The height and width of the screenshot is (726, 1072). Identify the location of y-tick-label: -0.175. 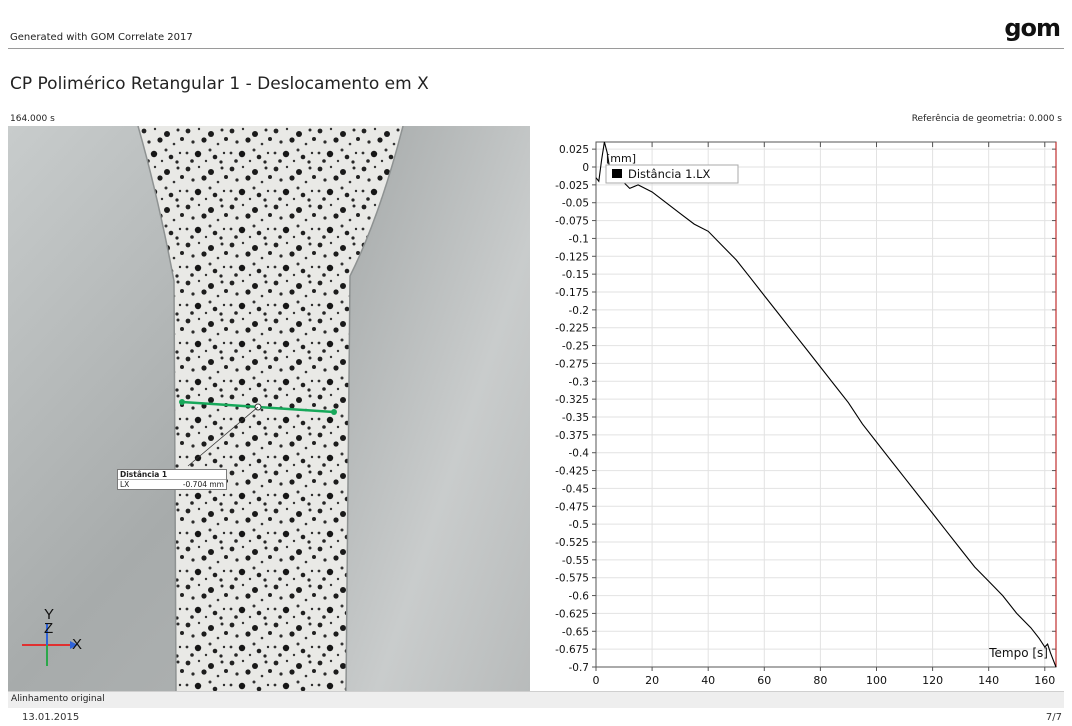
(572, 293).